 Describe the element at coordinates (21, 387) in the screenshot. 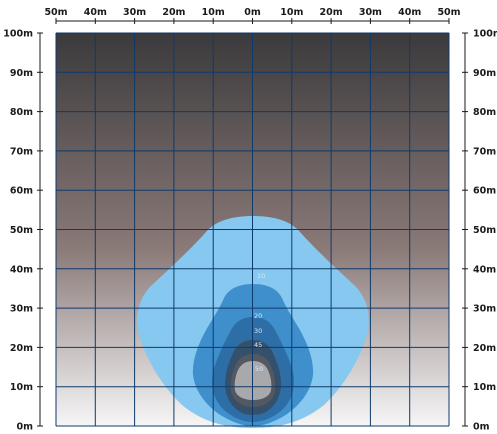

I see `left-axis-label: 10m` at that location.